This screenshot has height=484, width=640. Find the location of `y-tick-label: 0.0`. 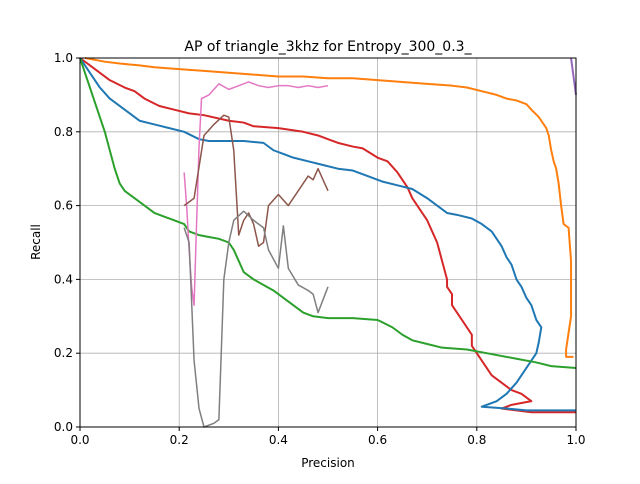

y-tick-label: 0.0 is located at coordinates (63, 427).